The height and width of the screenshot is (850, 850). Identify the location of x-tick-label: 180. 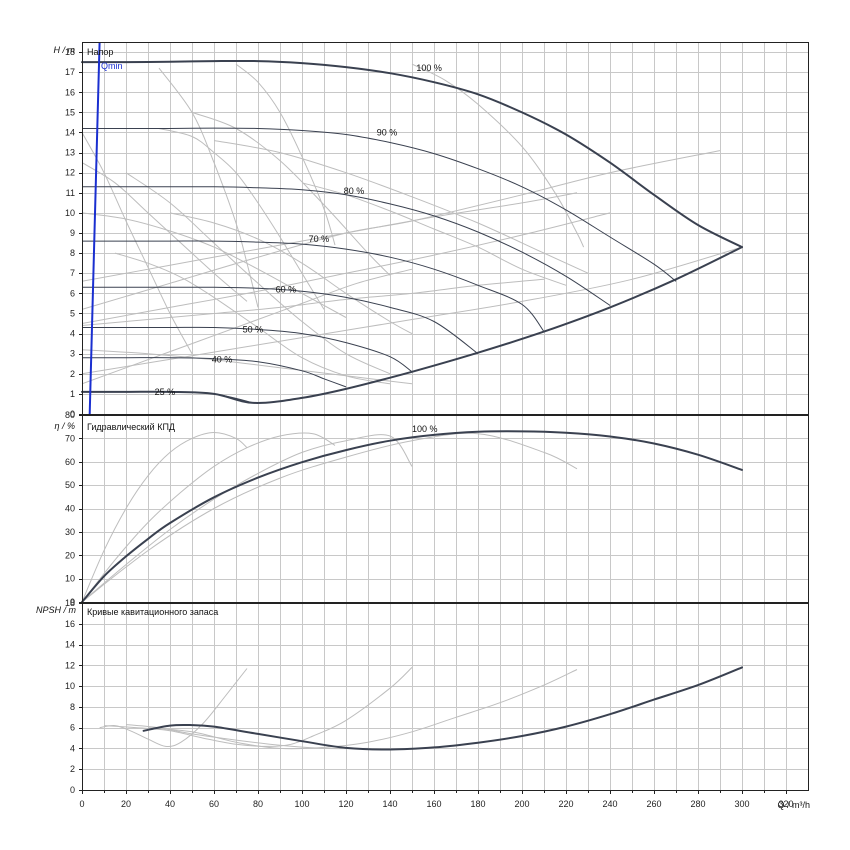
(477, 804).